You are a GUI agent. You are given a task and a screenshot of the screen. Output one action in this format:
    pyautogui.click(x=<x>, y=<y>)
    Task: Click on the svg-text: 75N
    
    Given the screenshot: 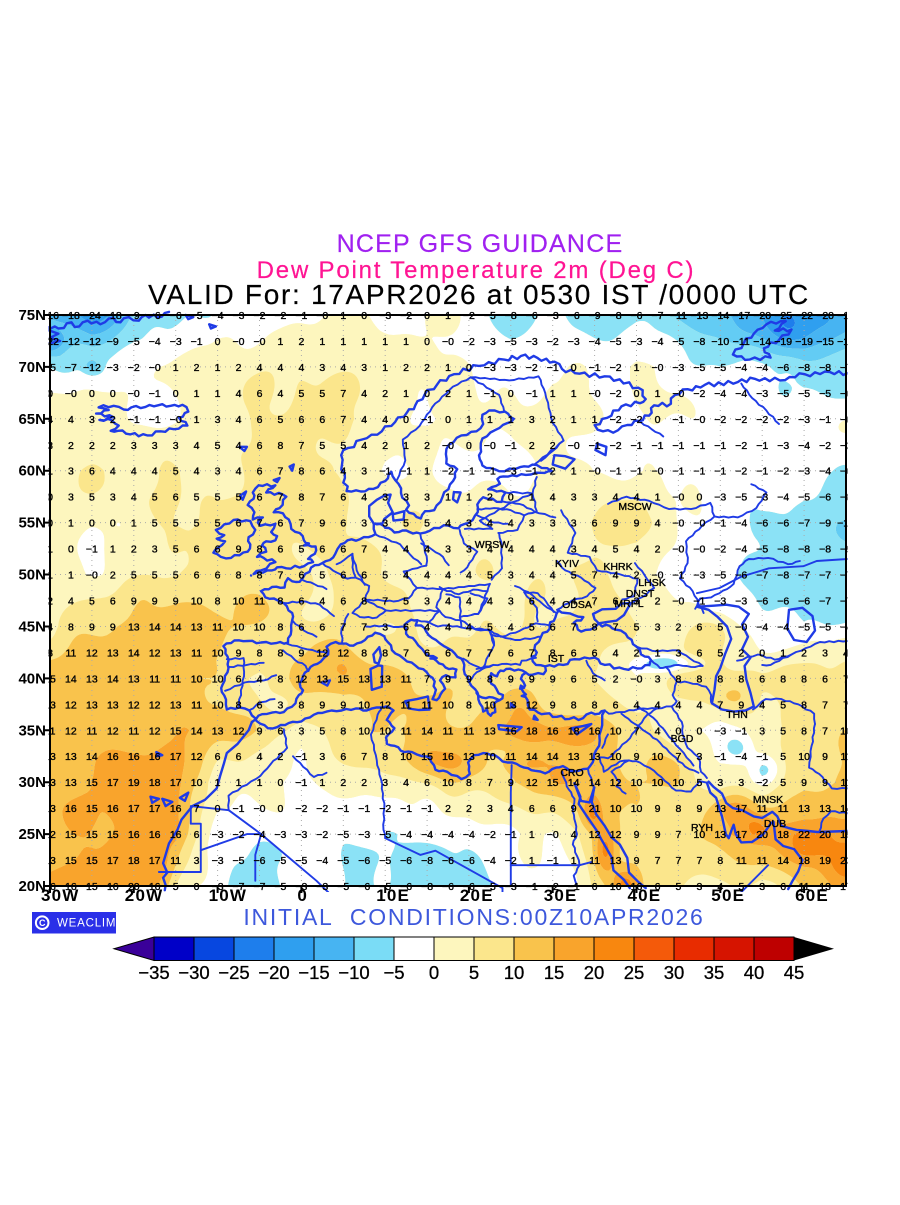 What is the action you would take?
    pyautogui.click(x=32, y=315)
    